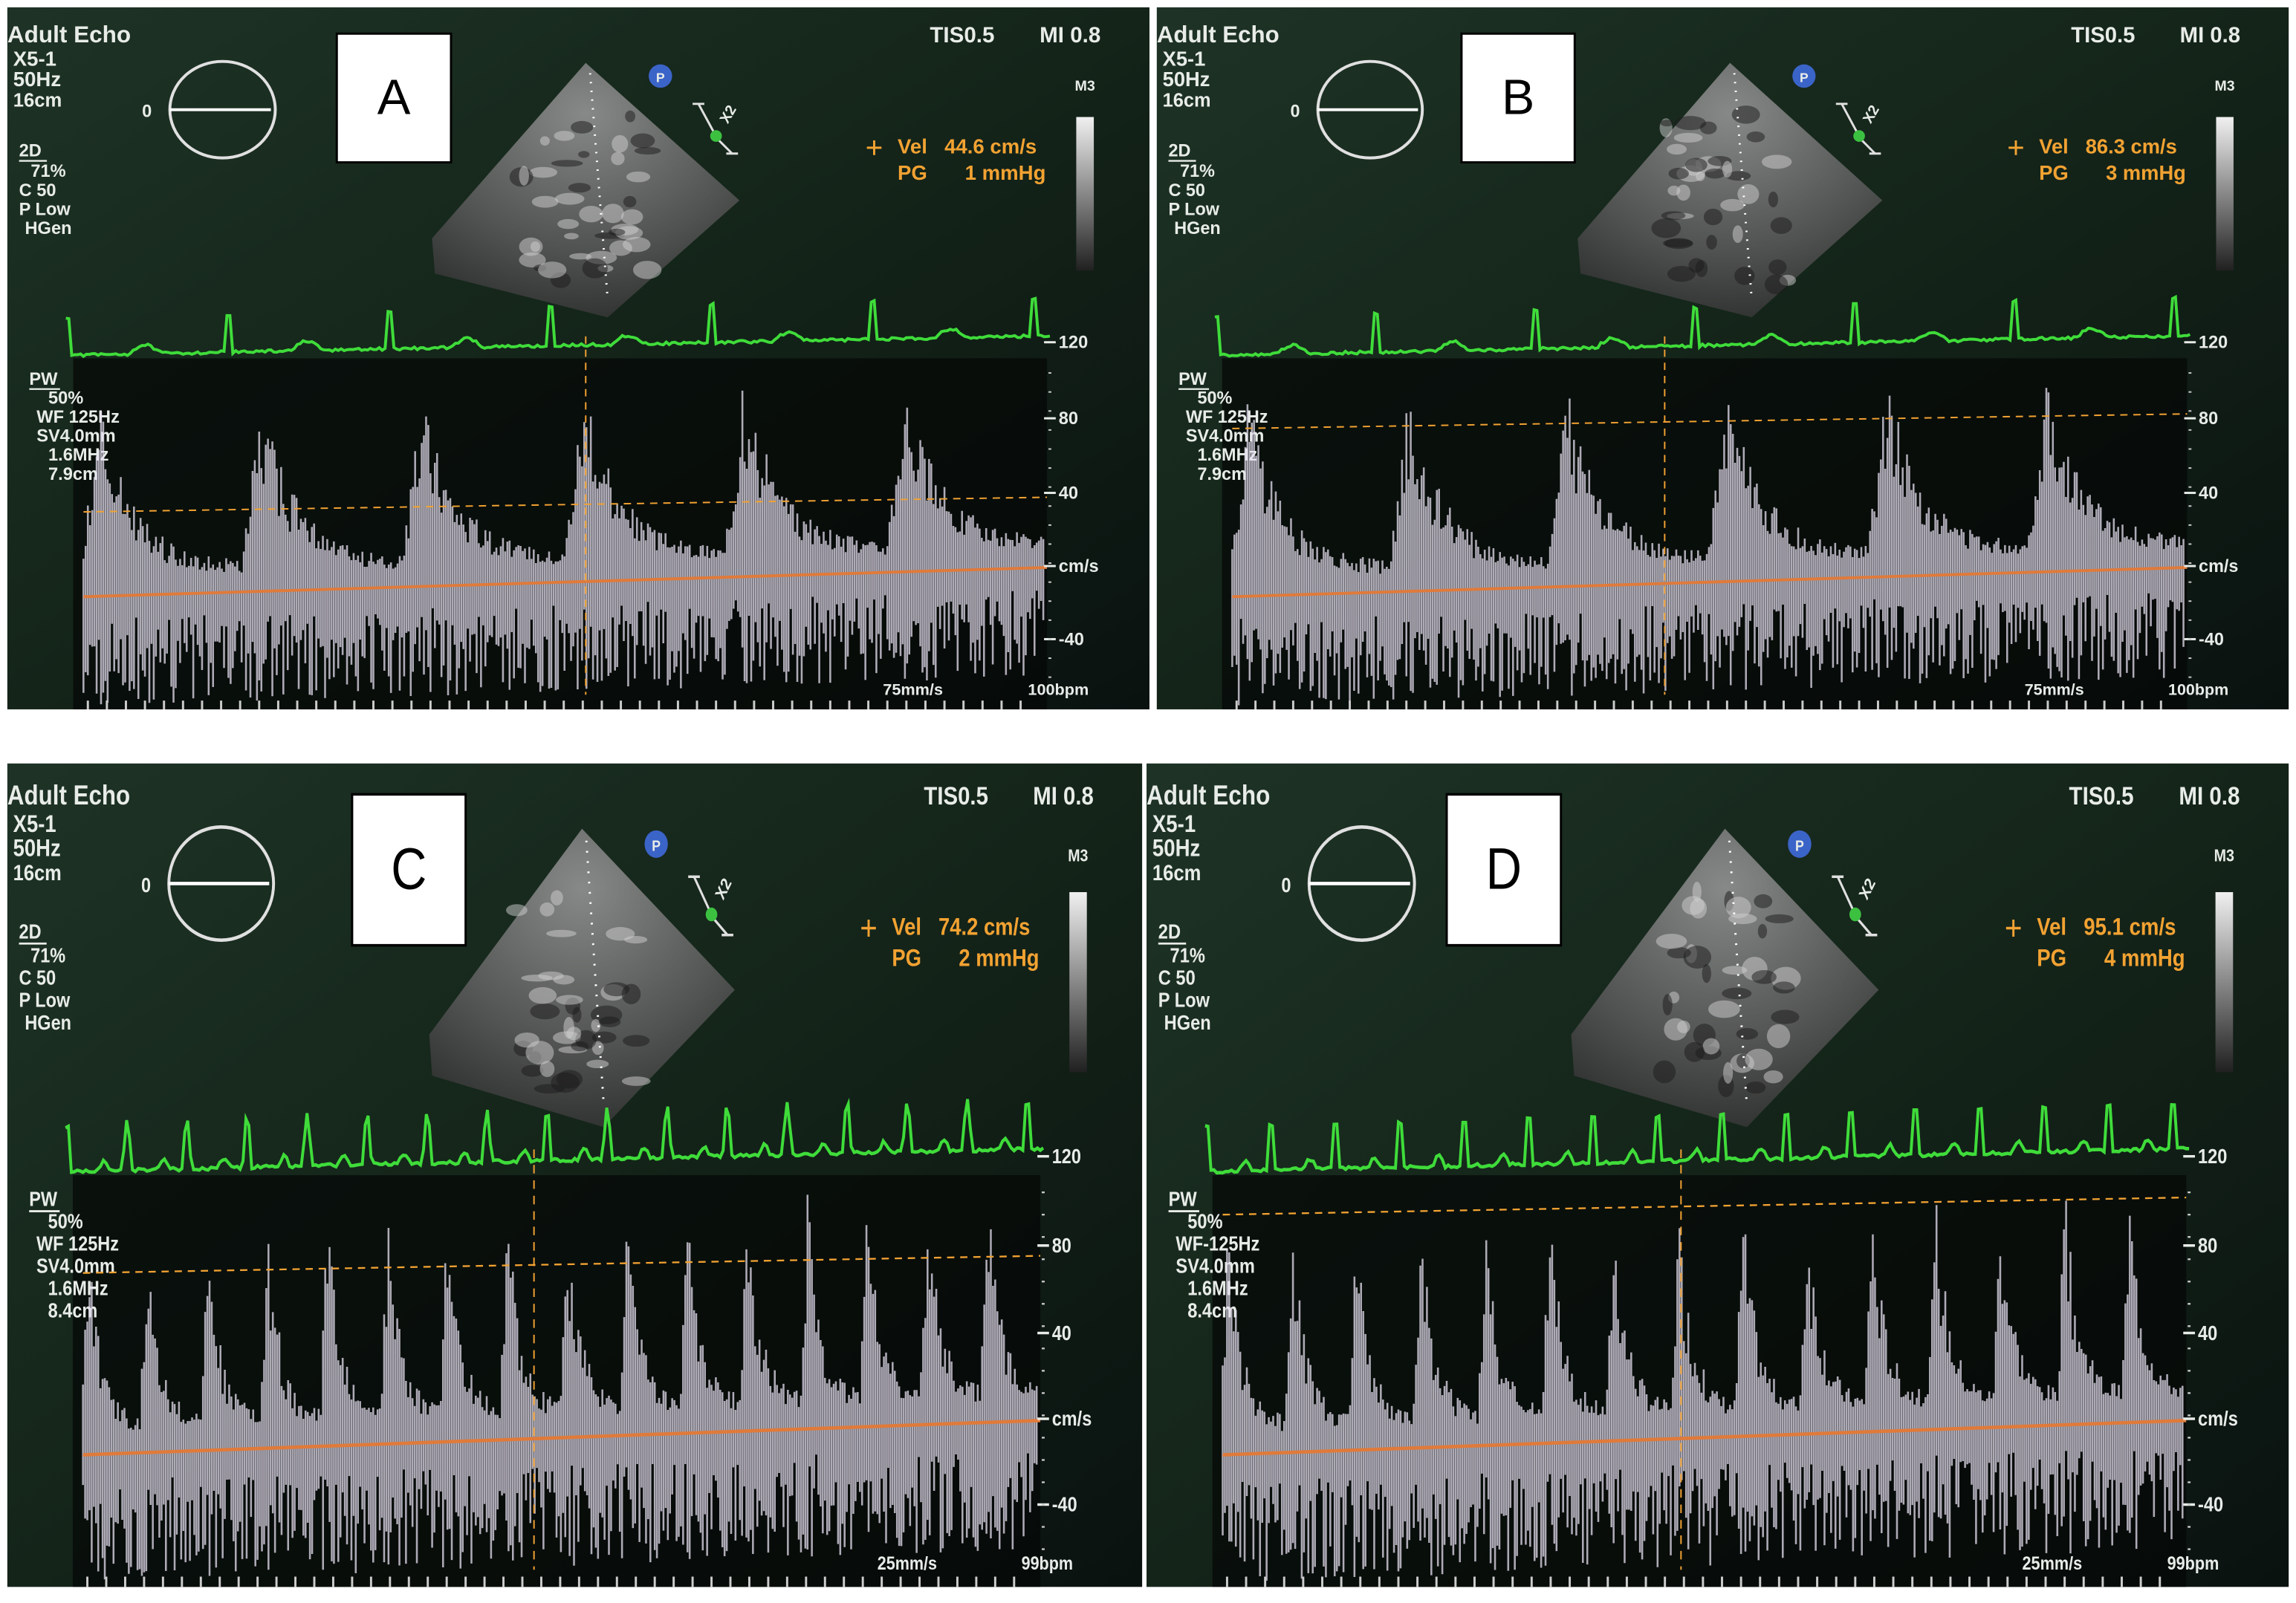 This screenshot has width=2296, height=1603. Describe the element at coordinates (2198, 689) in the screenshot. I see `heart-rate: 100bpm` at that location.